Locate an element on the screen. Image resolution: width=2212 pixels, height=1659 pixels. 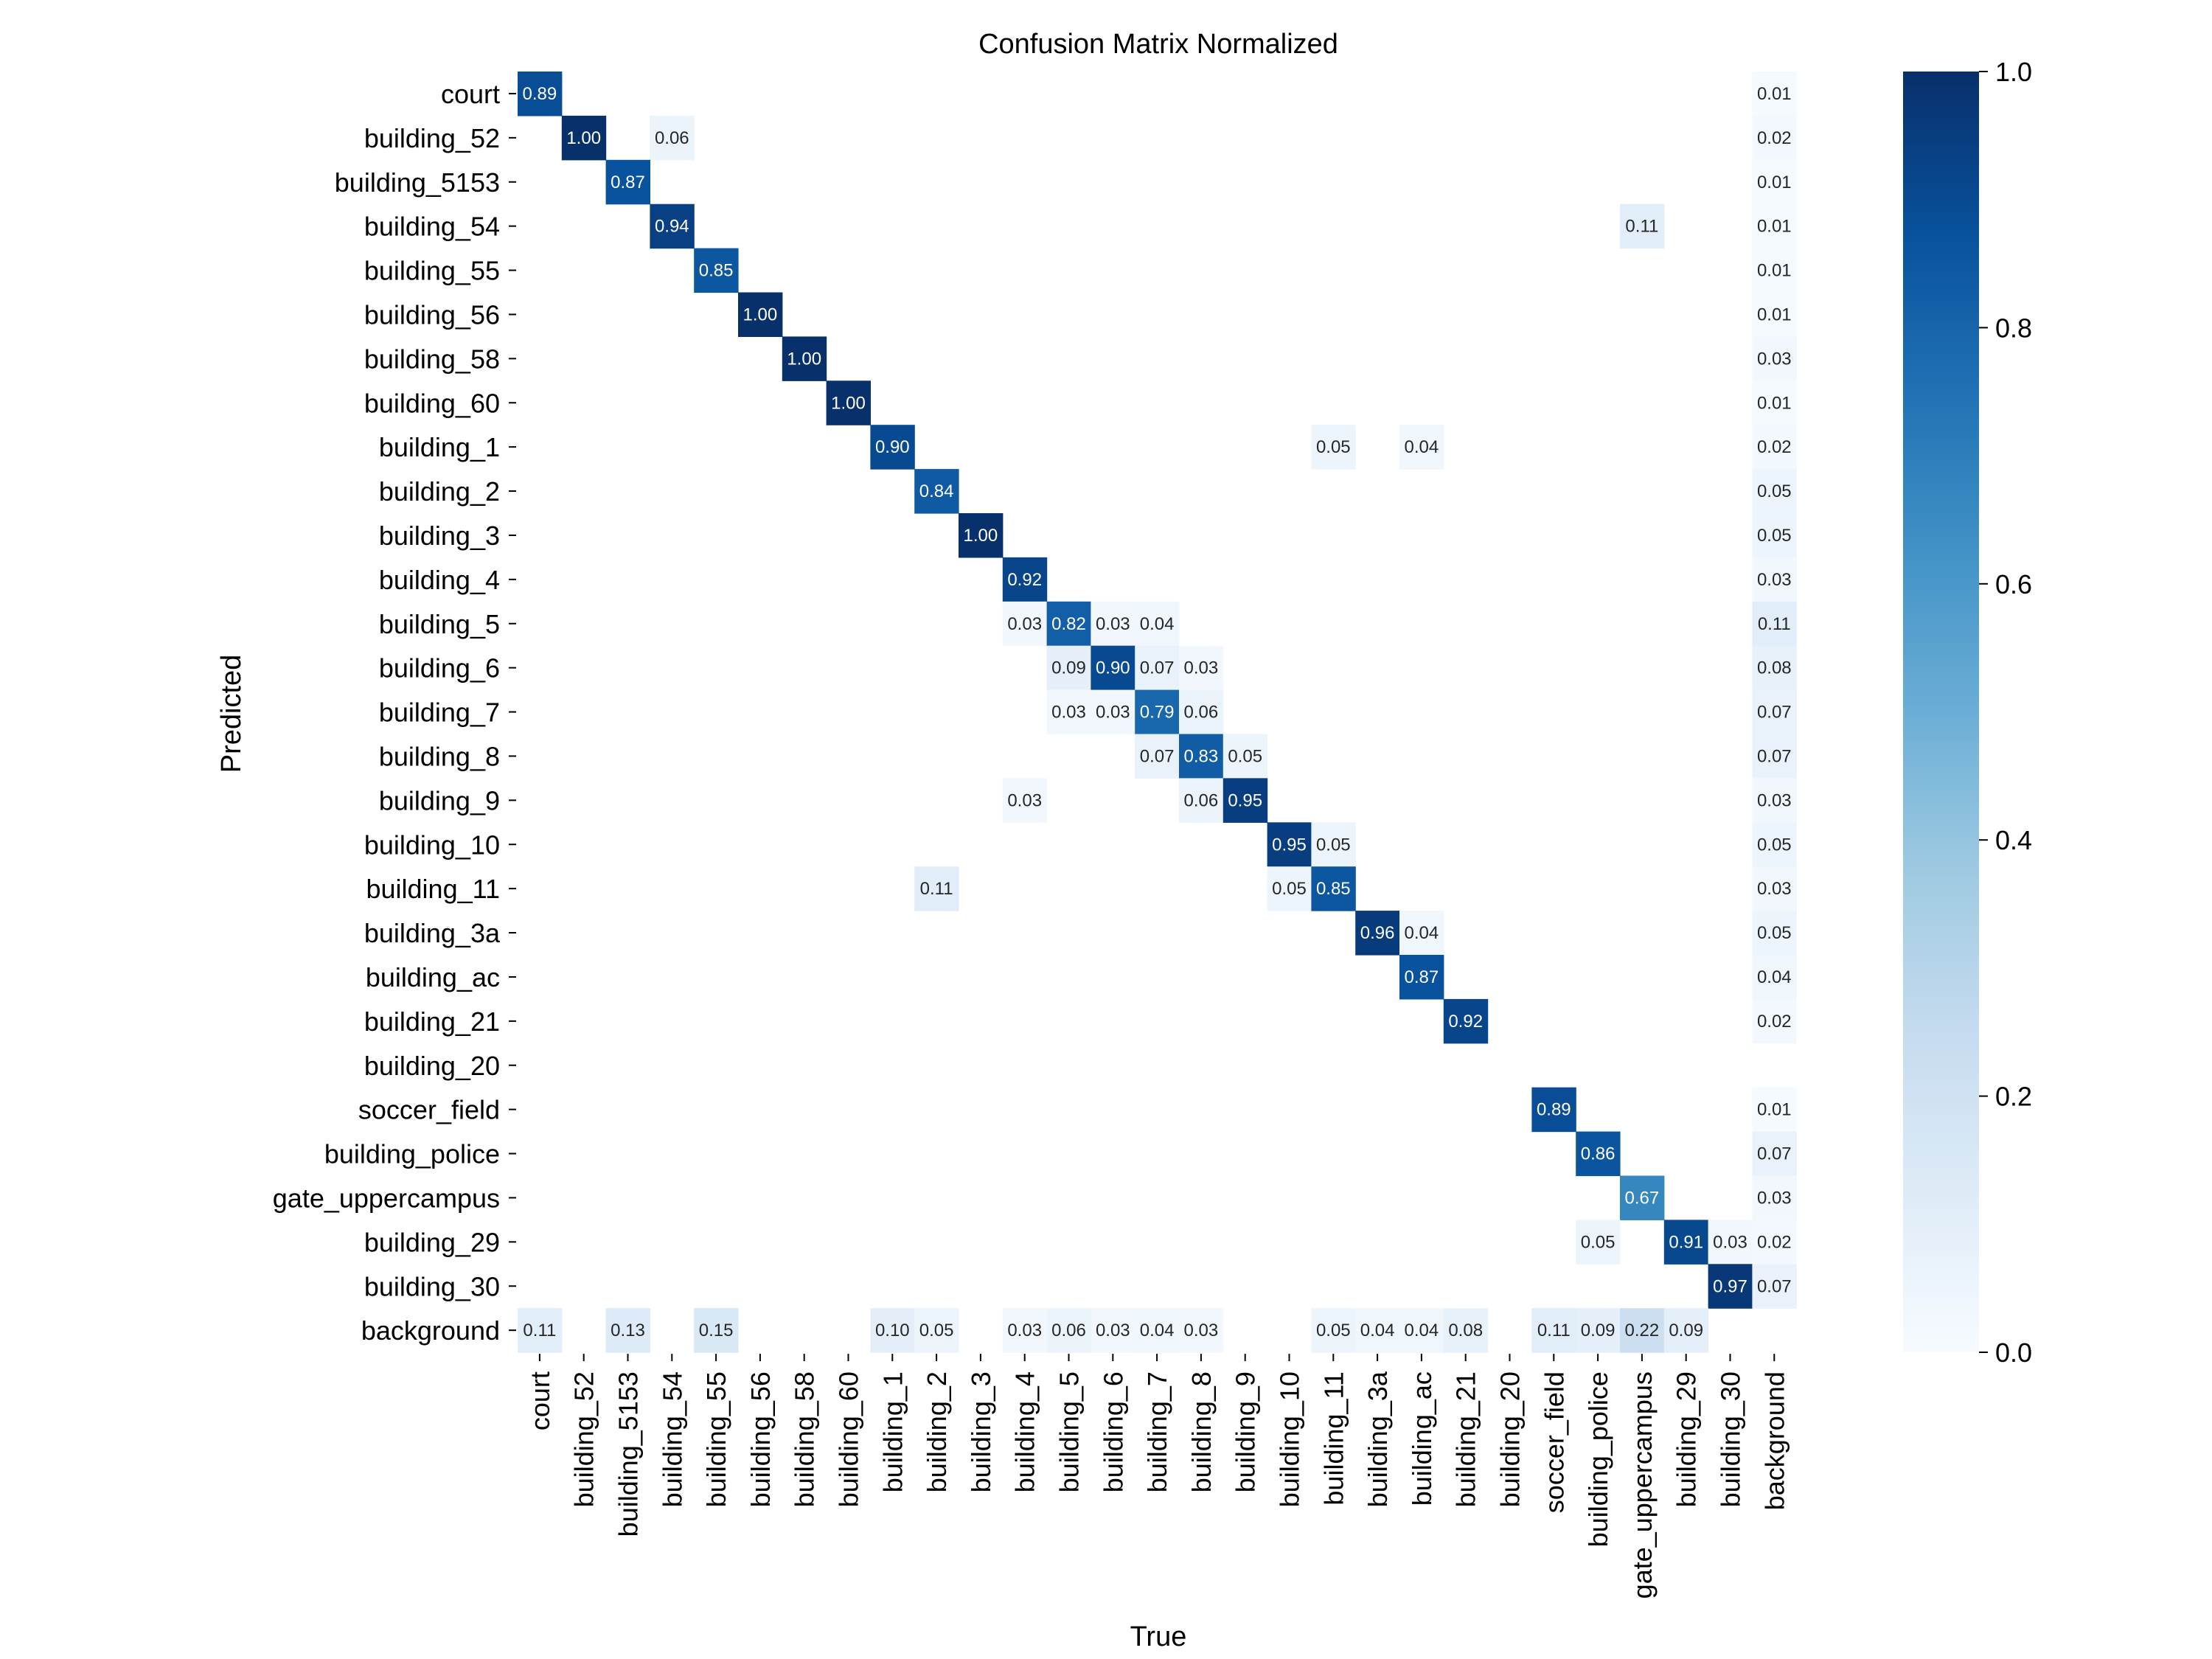
colorbar-tick-label: 1.0 is located at coordinates (2013, 72).